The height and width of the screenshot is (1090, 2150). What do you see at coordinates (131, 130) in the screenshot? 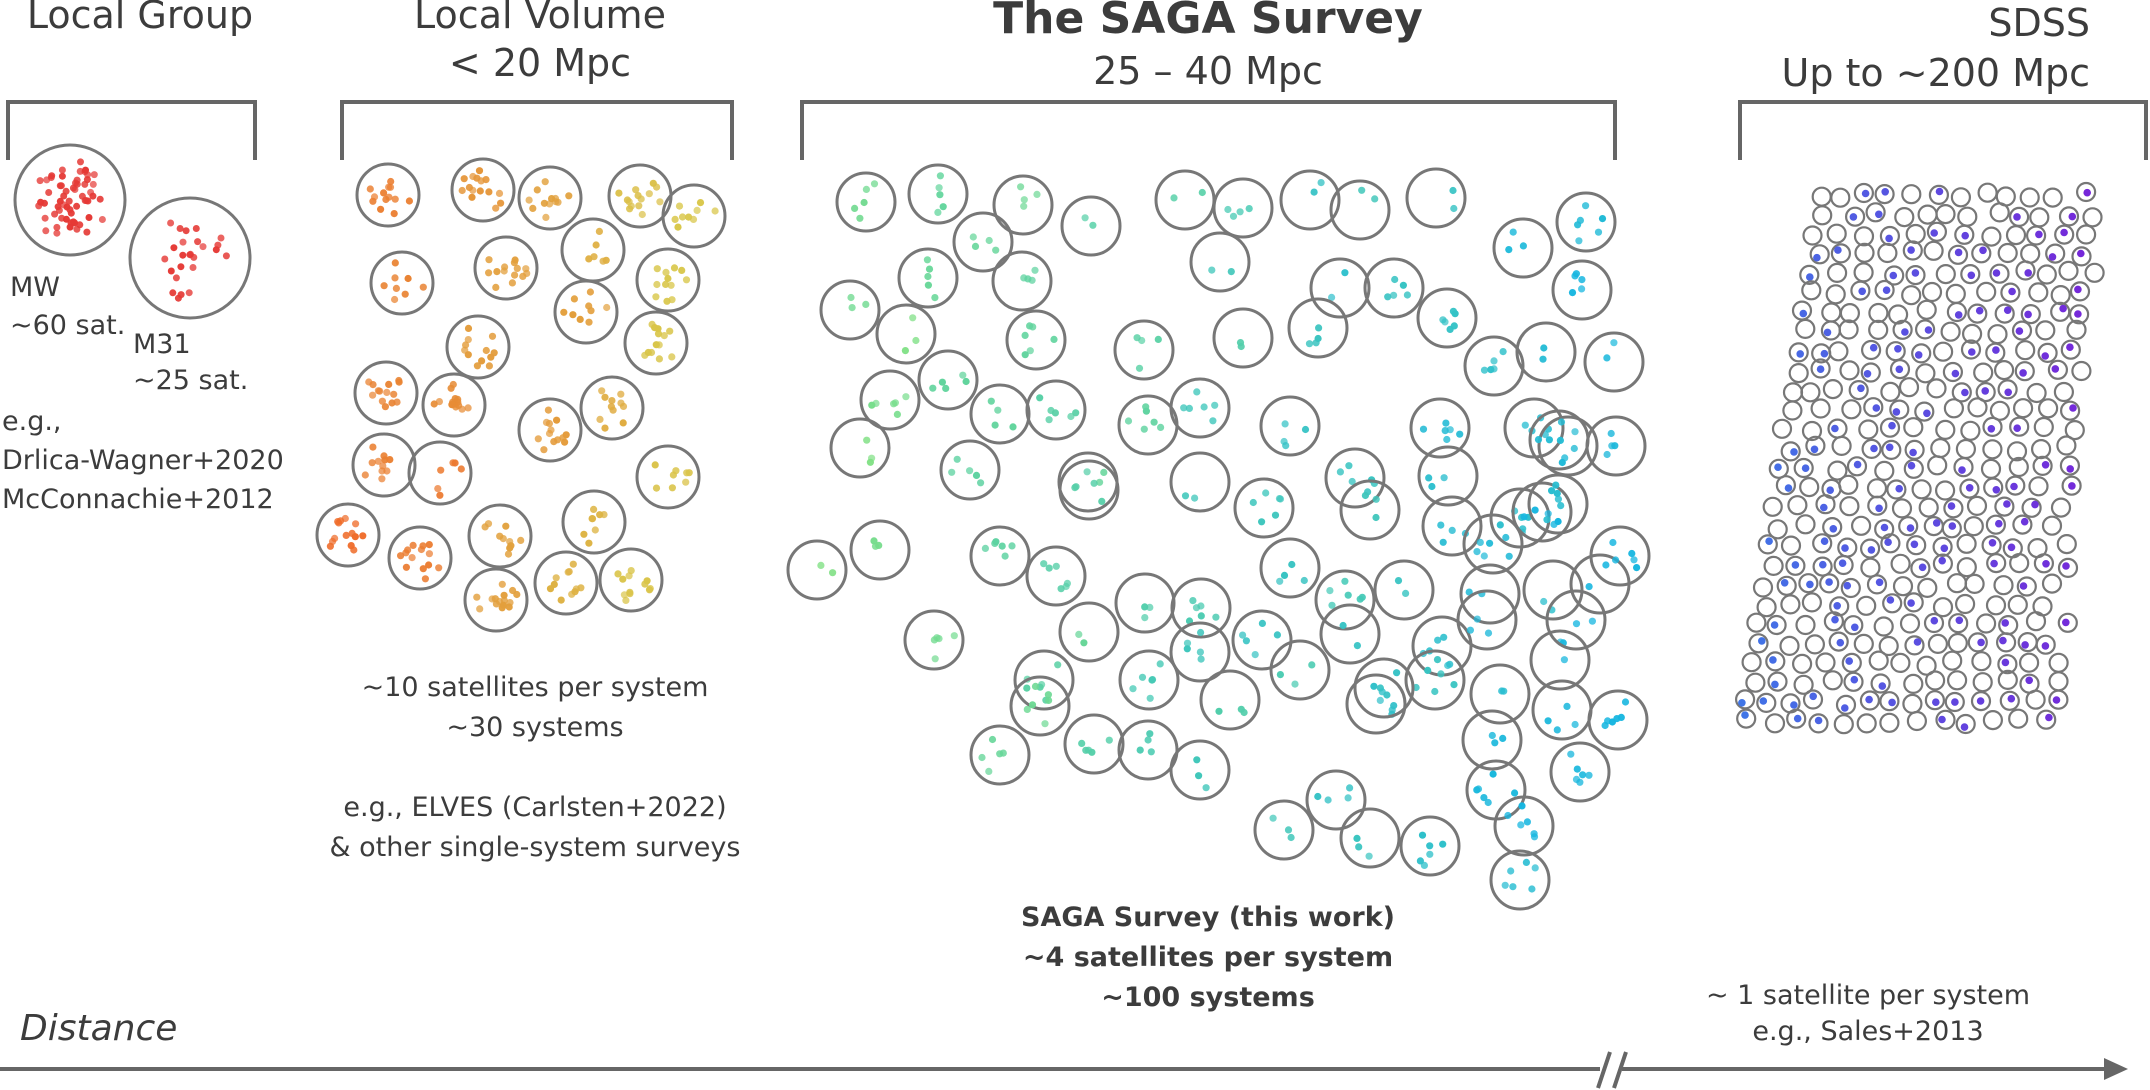
I see `local-group-bracket` at bounding box center [131, 130].